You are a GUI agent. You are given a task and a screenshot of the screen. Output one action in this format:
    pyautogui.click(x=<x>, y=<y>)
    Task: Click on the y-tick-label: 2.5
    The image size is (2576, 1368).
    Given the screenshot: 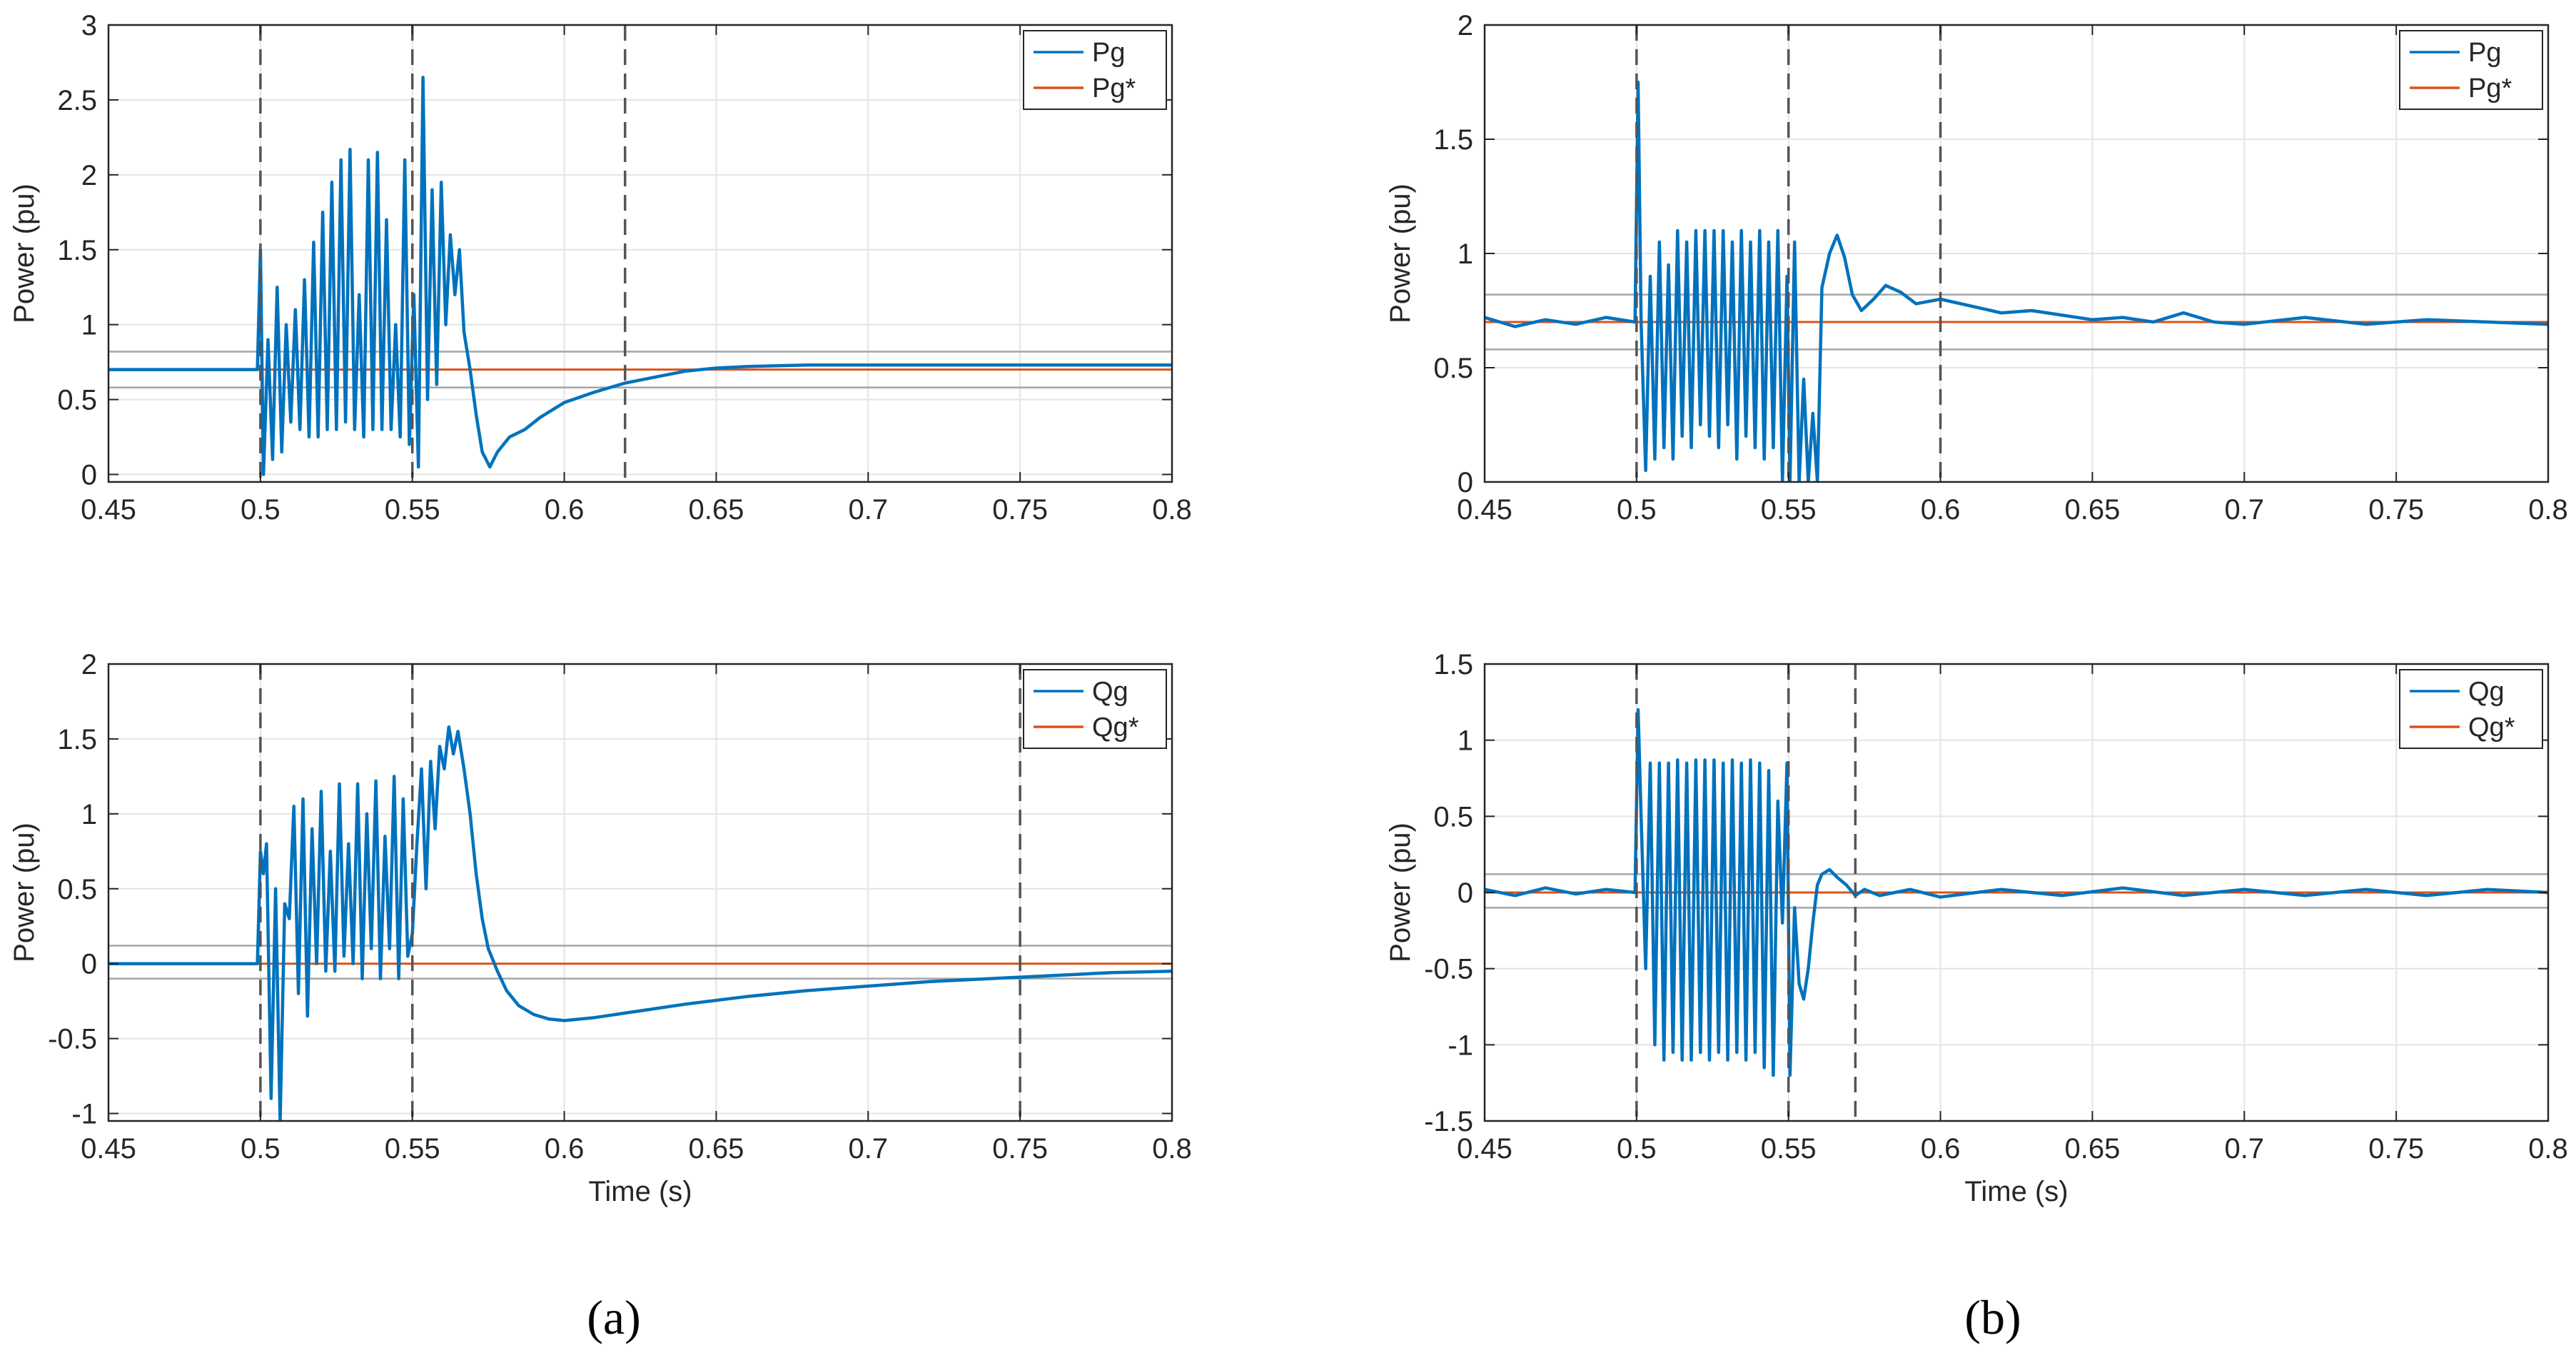 What is the action you would take?
    pyautogui.click(x=77, y=100)
    